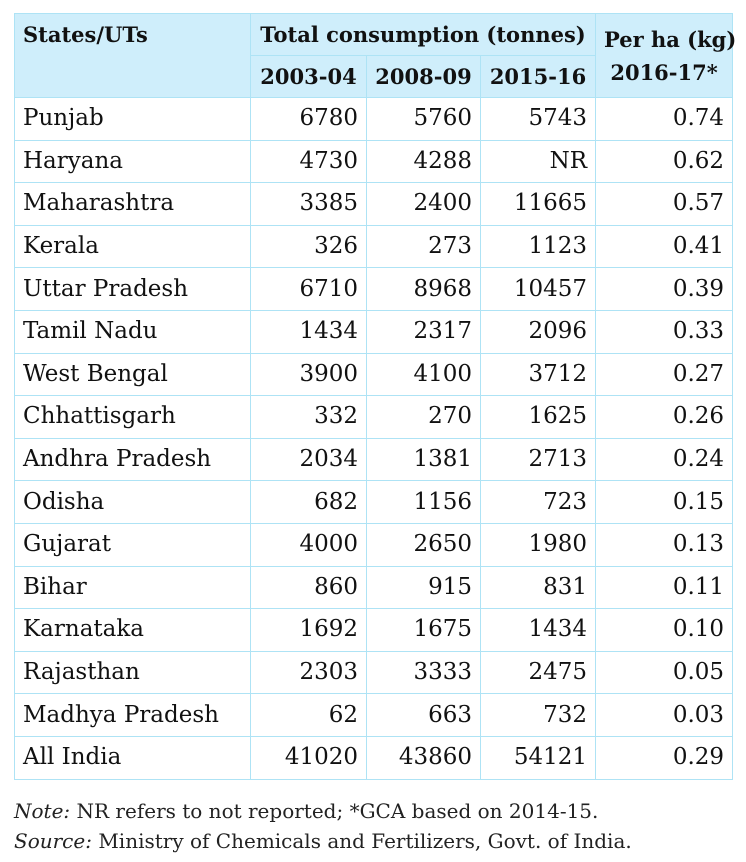  Describe the element at coordinates (423, 204) in the screenshot. I see `value-2008-09: 2400` at that location.